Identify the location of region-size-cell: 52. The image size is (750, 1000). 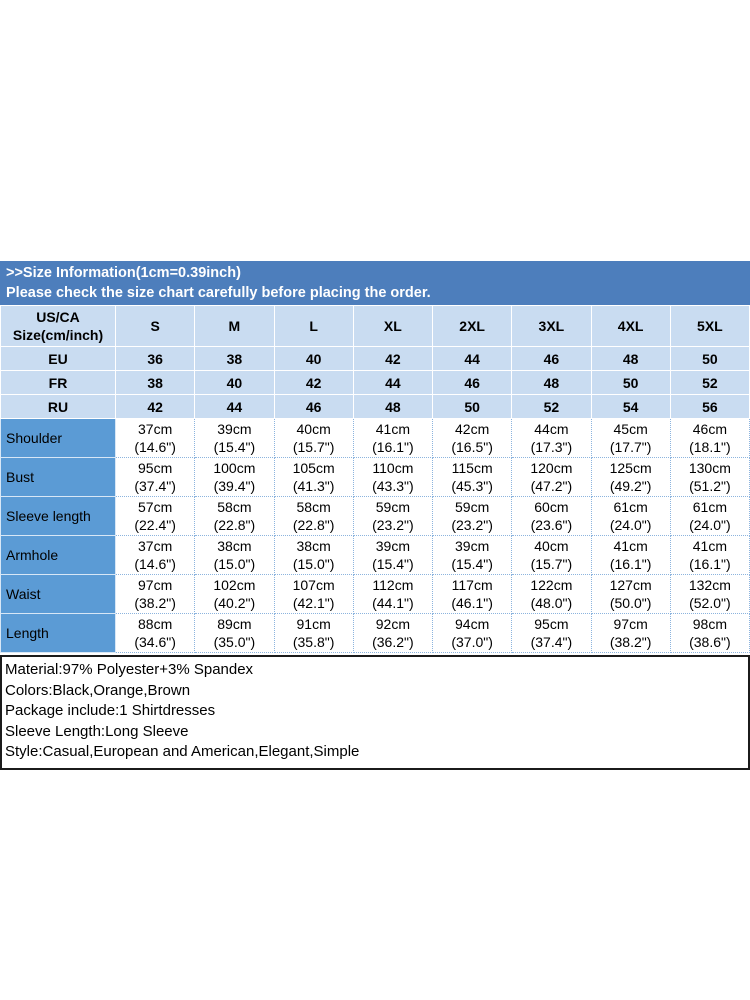
(709, 382).